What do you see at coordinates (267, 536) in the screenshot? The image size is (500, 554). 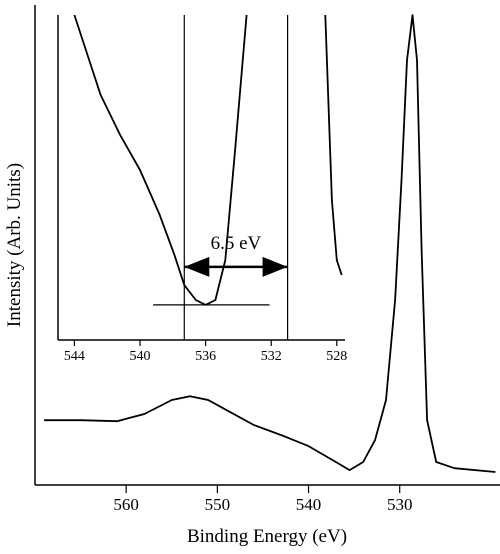 I see `x-axis-label: Binding Energy (eV)` at bounding box center [267, 536].